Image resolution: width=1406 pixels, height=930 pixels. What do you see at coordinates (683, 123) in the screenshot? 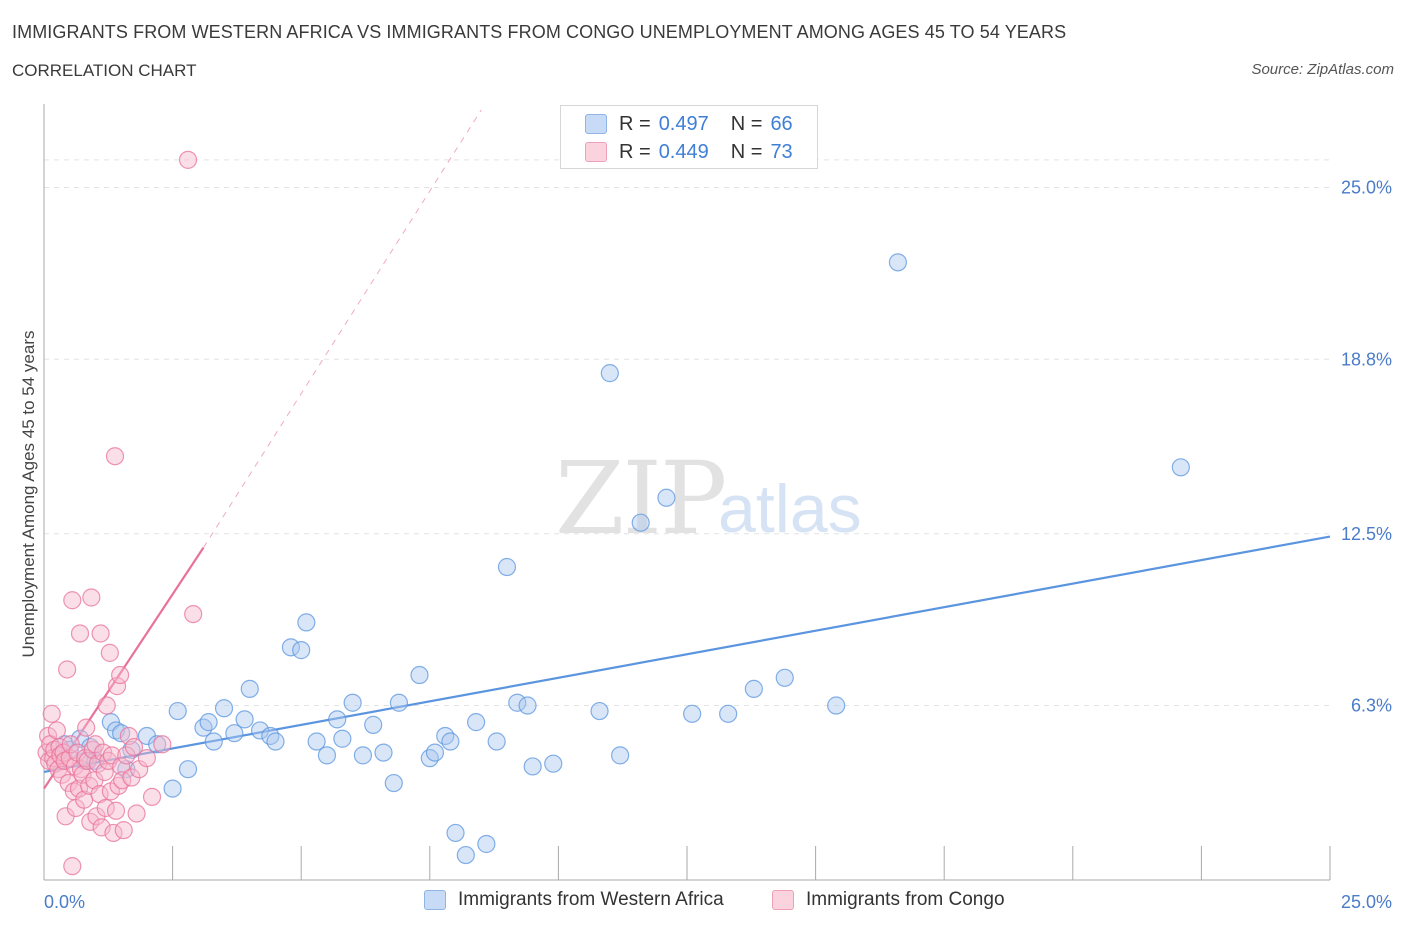
I see `legend-r-value: 0.497` at bounding box center [683, 123].